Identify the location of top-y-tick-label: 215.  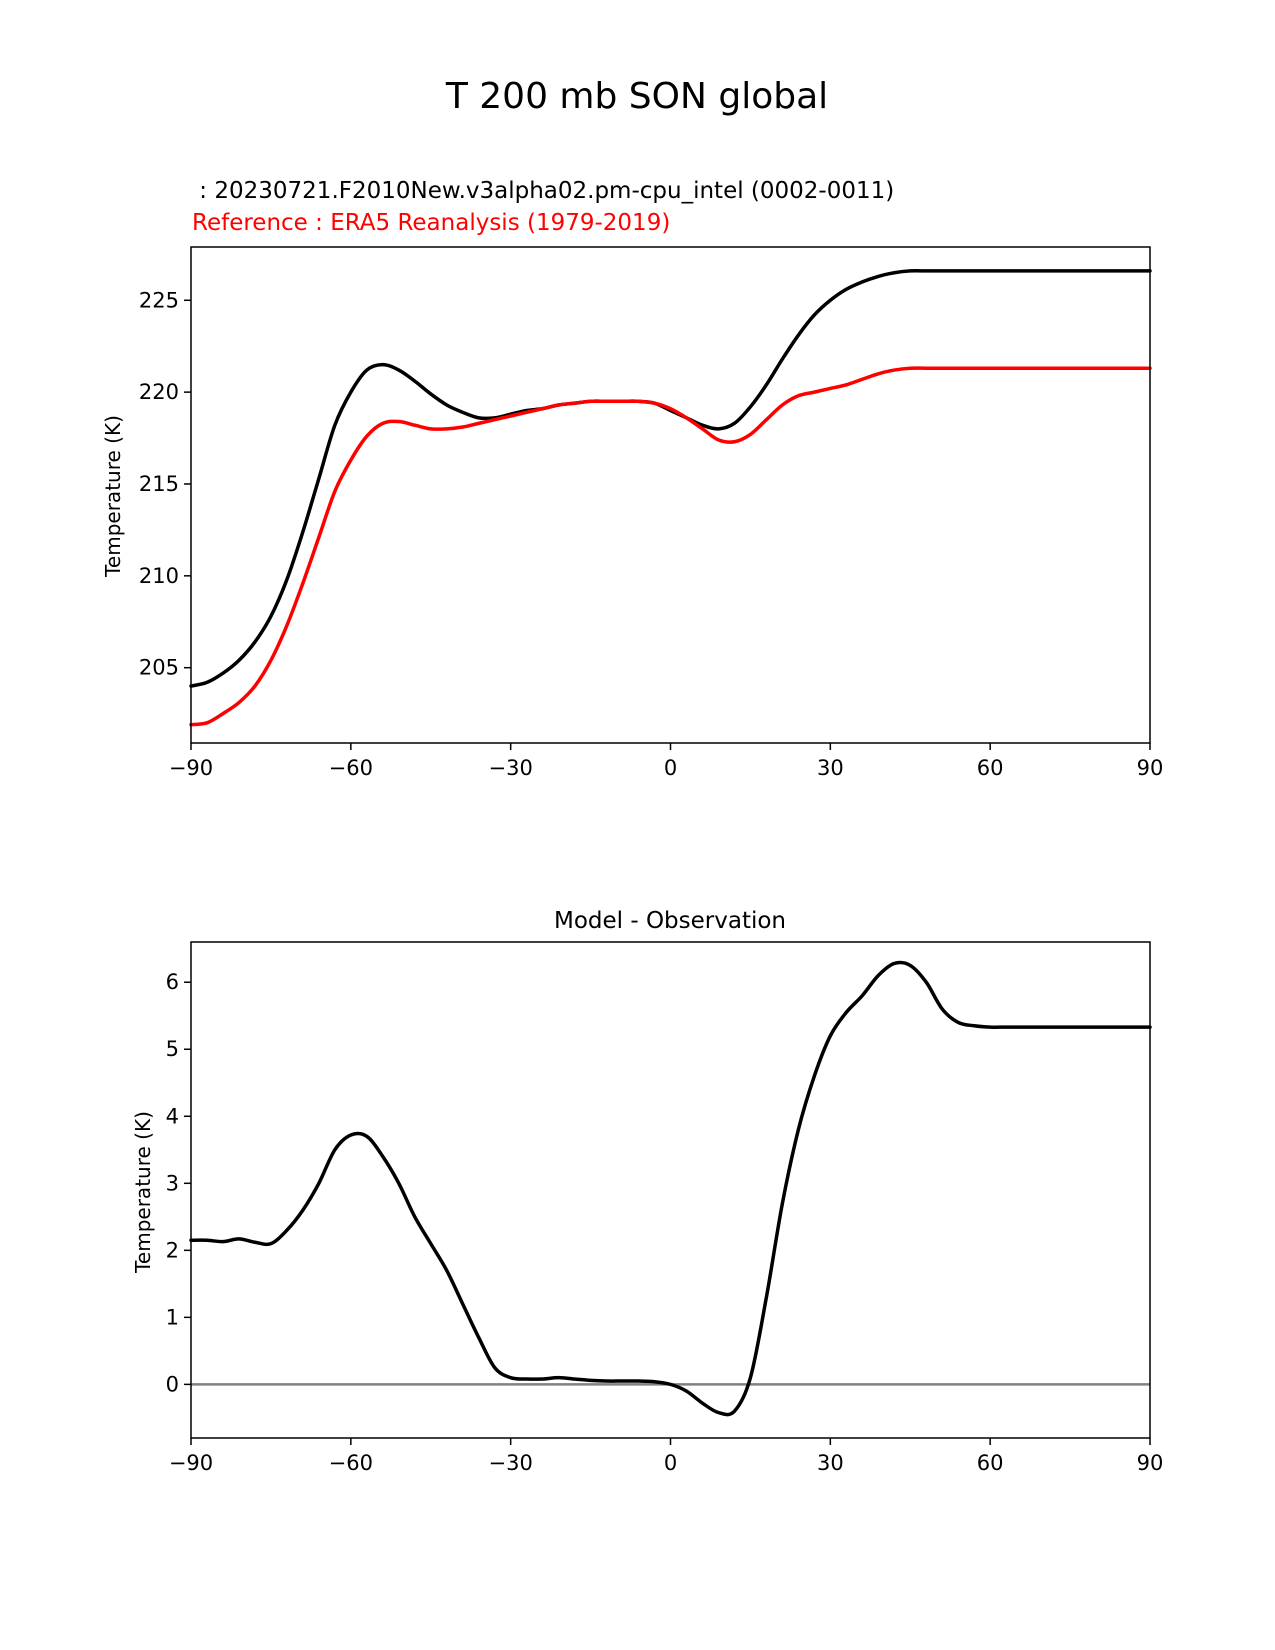
(159, 484).